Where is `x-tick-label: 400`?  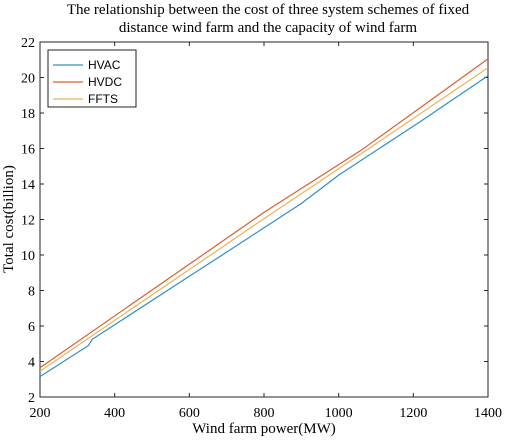 x-tick-label: 400 is located at coordinates (114, 413).